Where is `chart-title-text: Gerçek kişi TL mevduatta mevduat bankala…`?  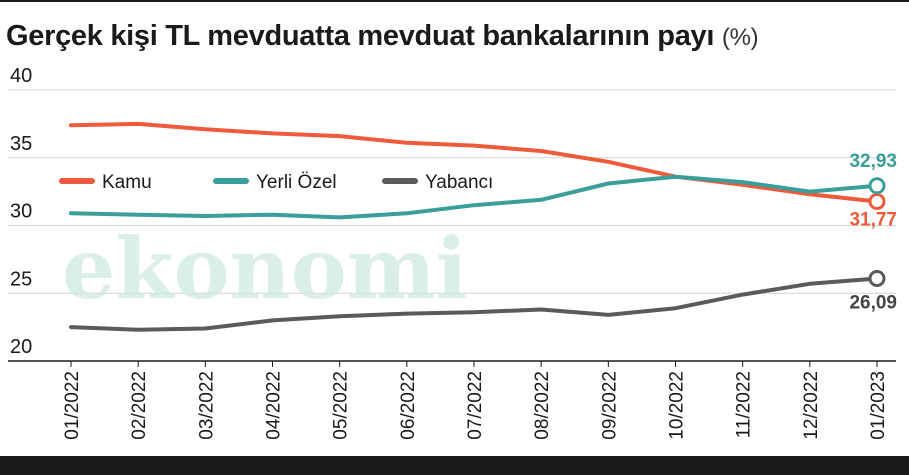
chart-title-text: Gerçek kişi TL mevduatta mevduat bankala… is located at coordinates (360, 36).